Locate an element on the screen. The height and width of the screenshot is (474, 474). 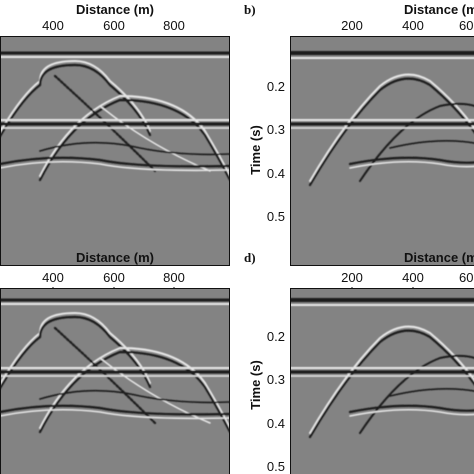
panel-b-y-title: Time (s) is located at coordinates (255, 150).